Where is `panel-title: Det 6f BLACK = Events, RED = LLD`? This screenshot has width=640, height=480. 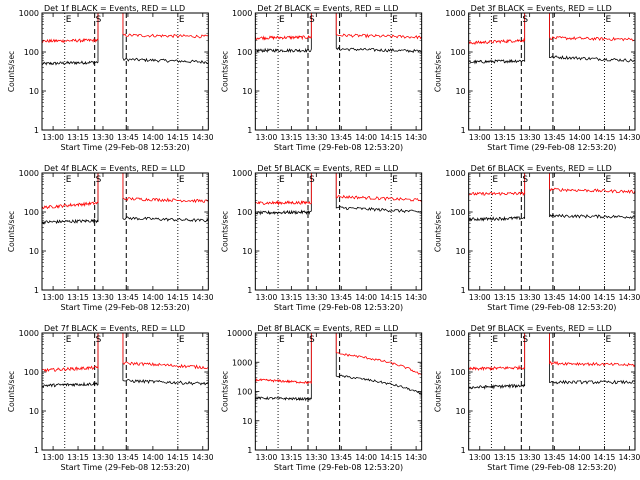 panel-title: Det 6f BLACK = Events, RED = LLD is located at coordinates (541, 168).